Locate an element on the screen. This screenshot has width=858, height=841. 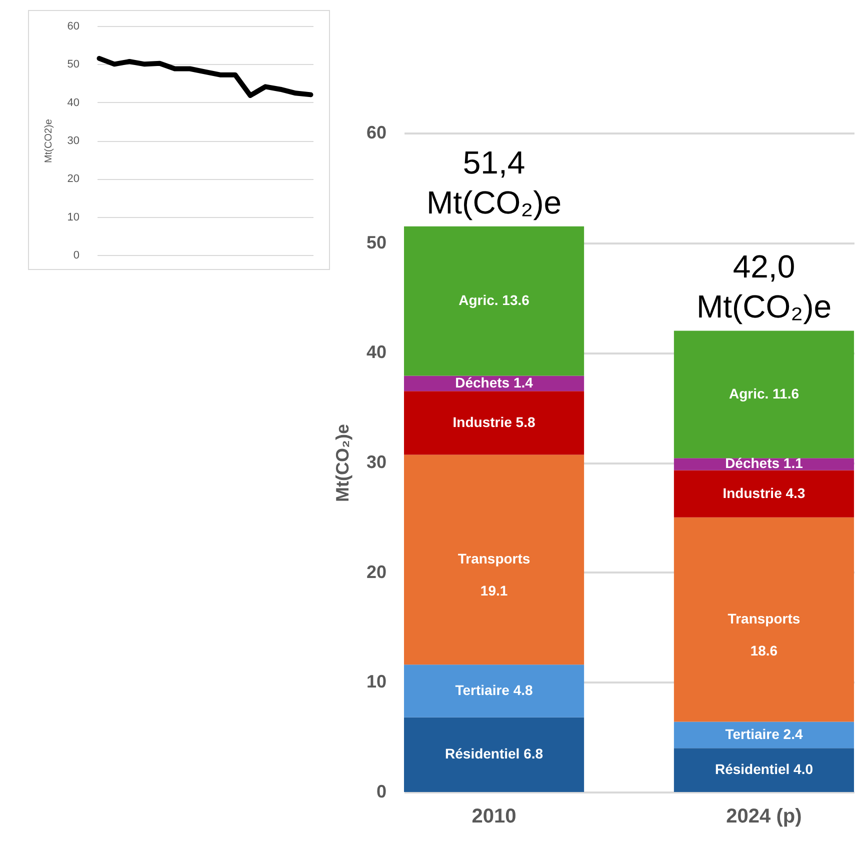
text: Agric. 13.6 is located at coordinates (494, 300).